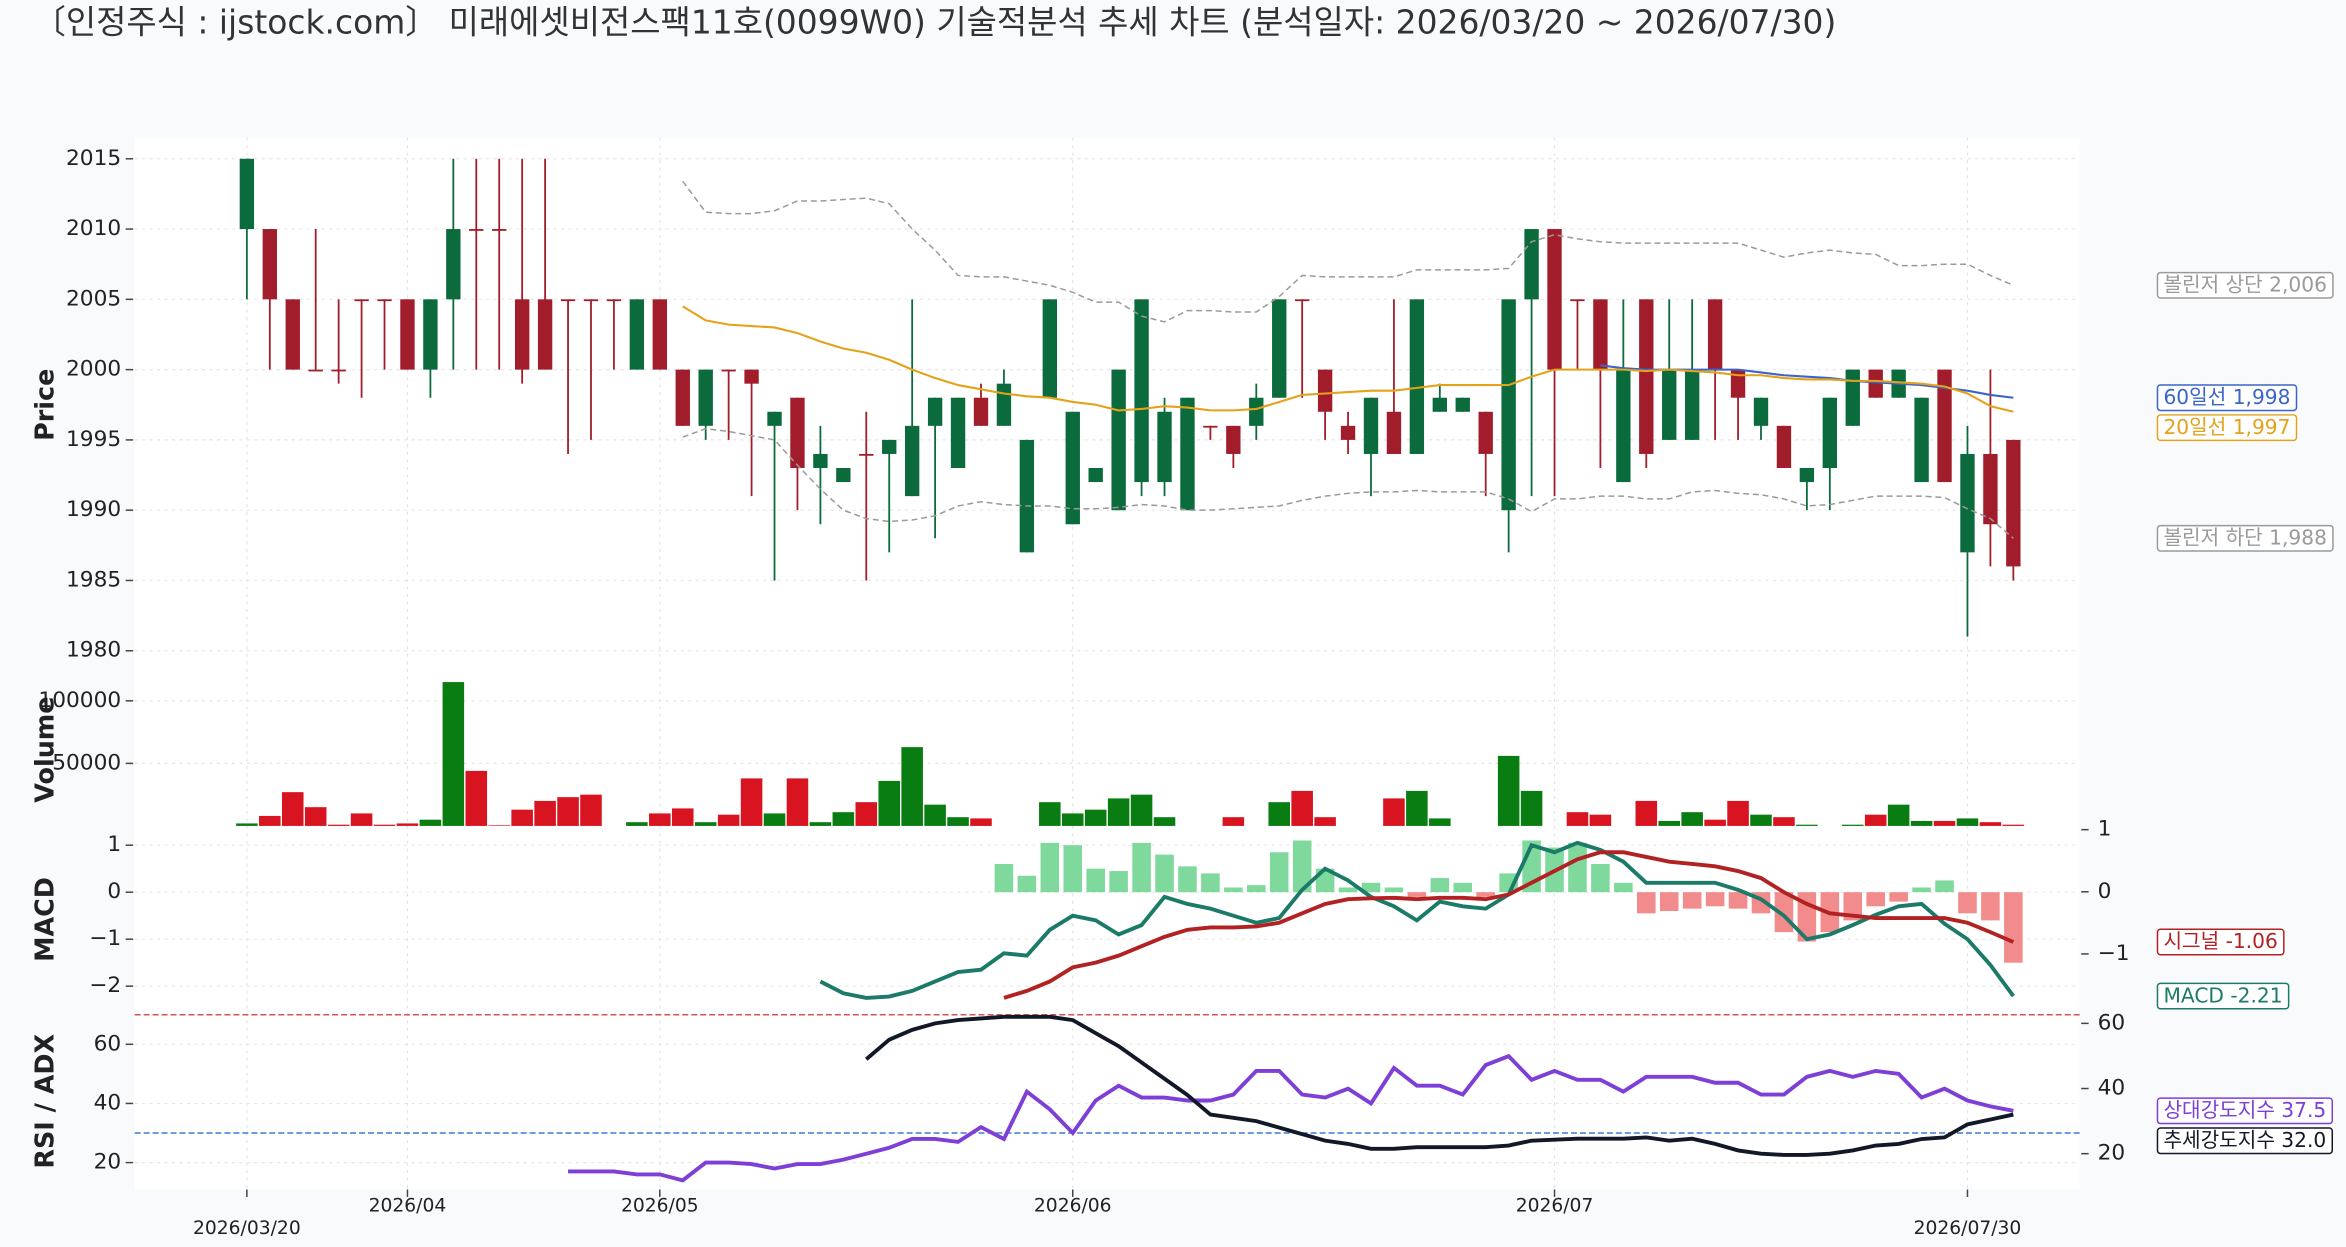  I want to click on end-label: 상대강도지수 37.5, so click(2244, 1110).